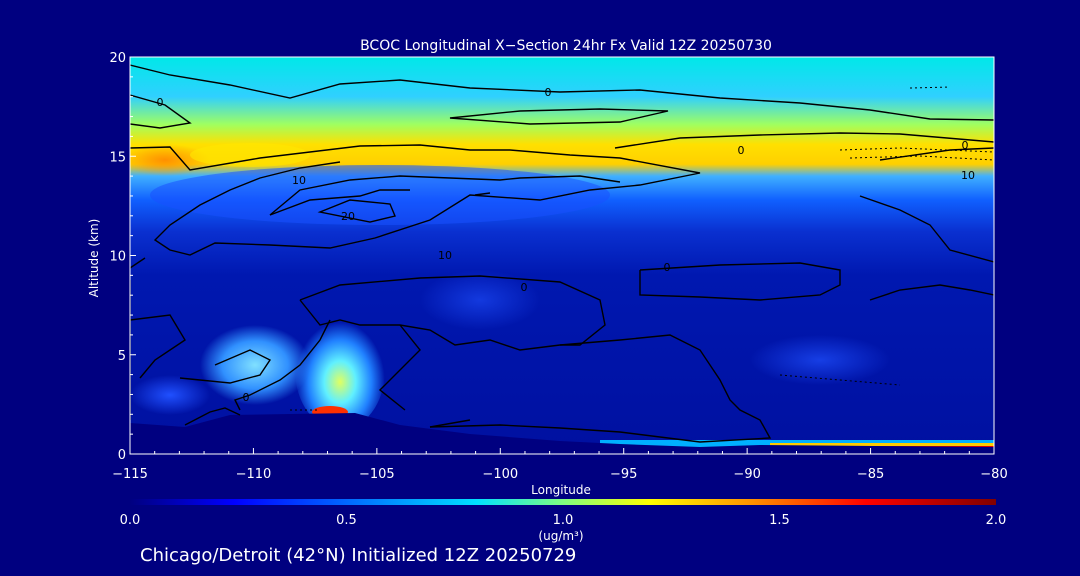 The image size is (1080, 576). What do you see at coordinates (623, 474) in the screenshot?
I see `x-tick-label: −95` at bounding box center [623, 474].